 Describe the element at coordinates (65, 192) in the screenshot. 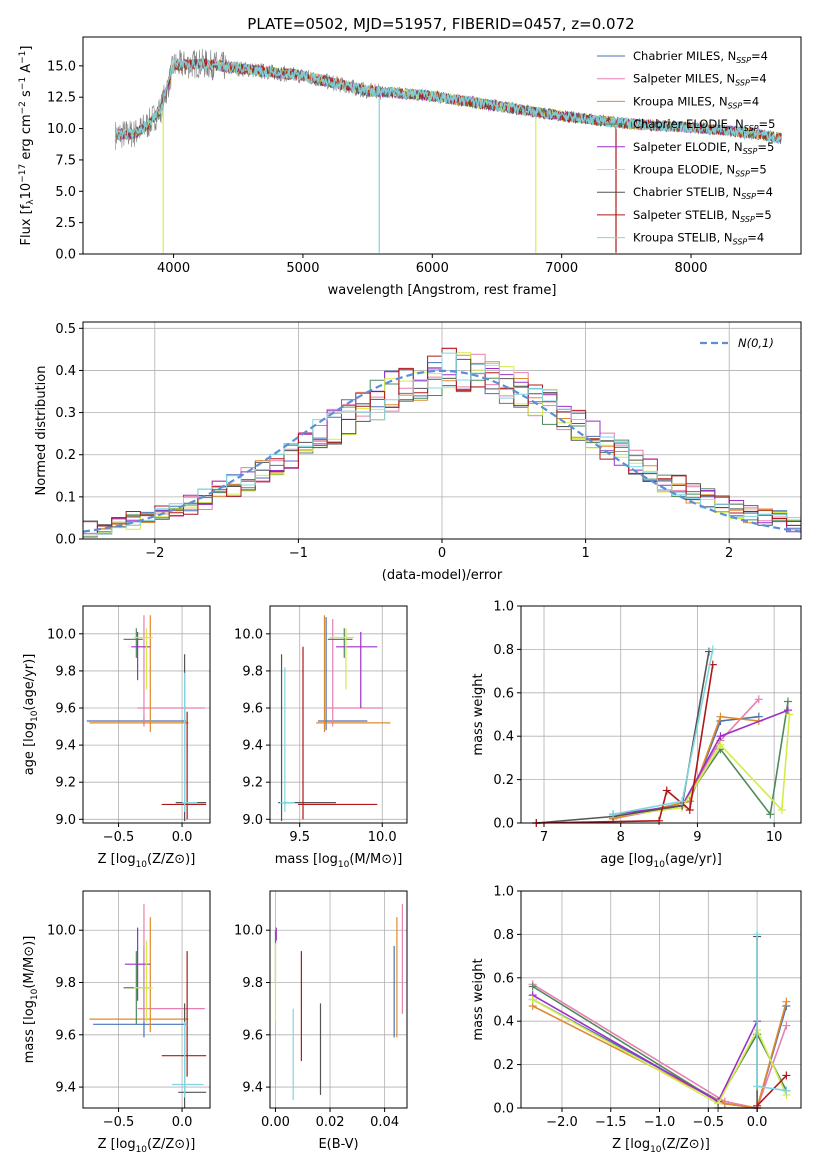

I see `y-tick-label: 5.0` at that location.